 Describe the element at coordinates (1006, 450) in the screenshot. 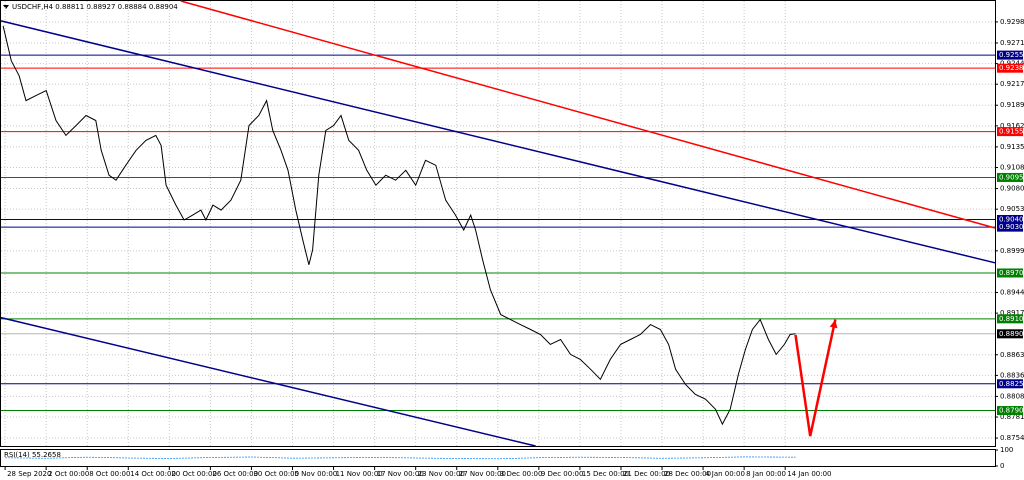

I see `indicator-tick-label: 100` at that location.